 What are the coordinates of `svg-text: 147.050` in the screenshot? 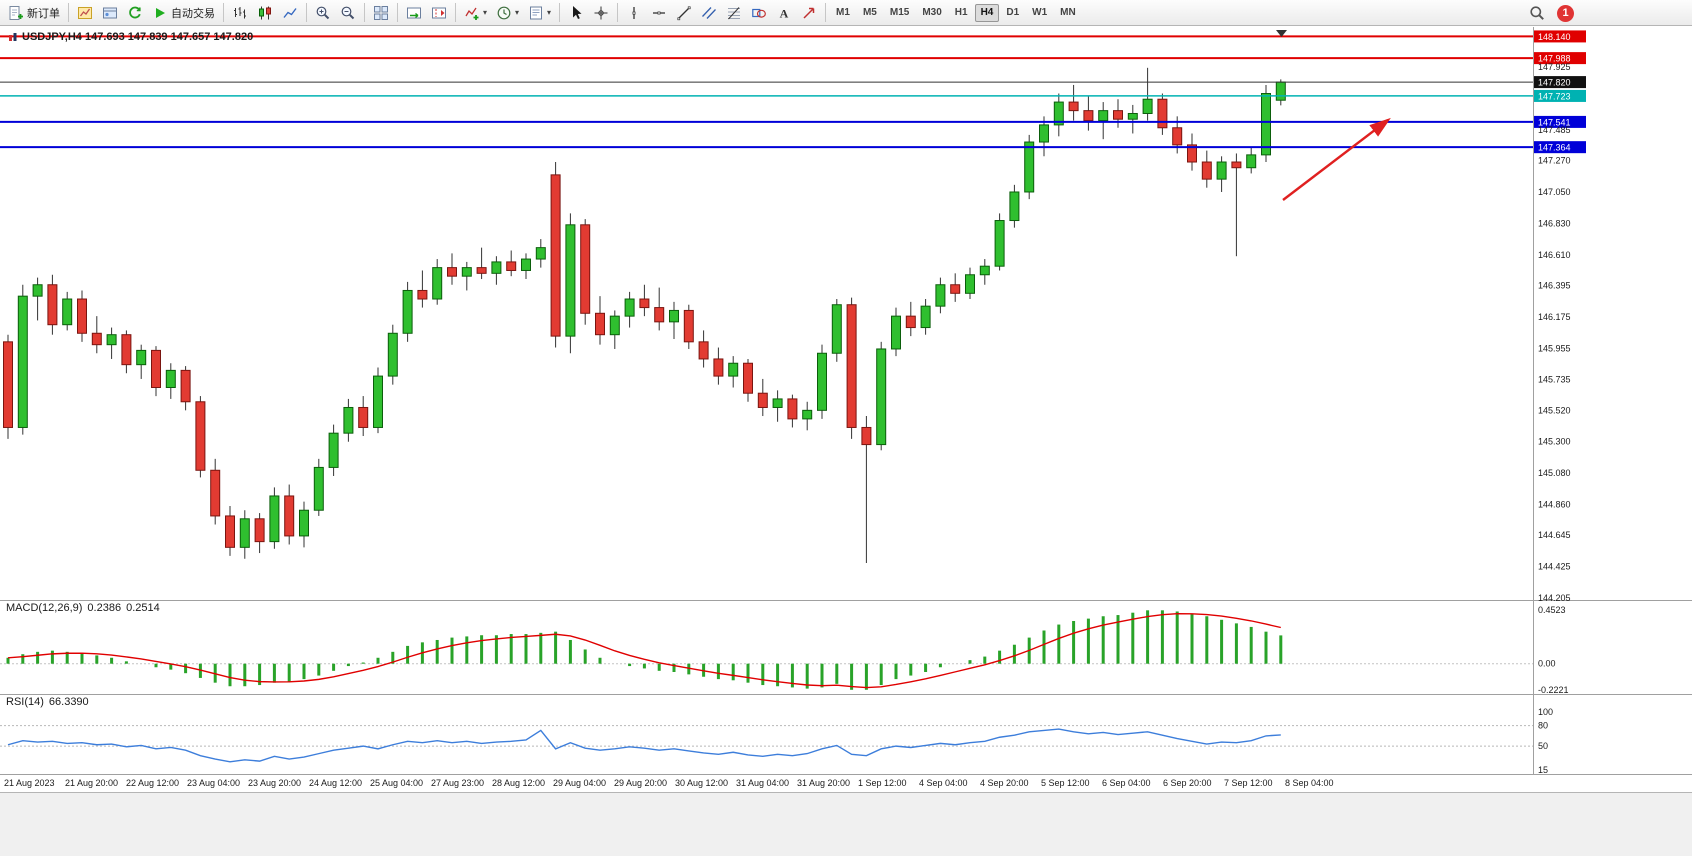 It's located at (1554, 192).